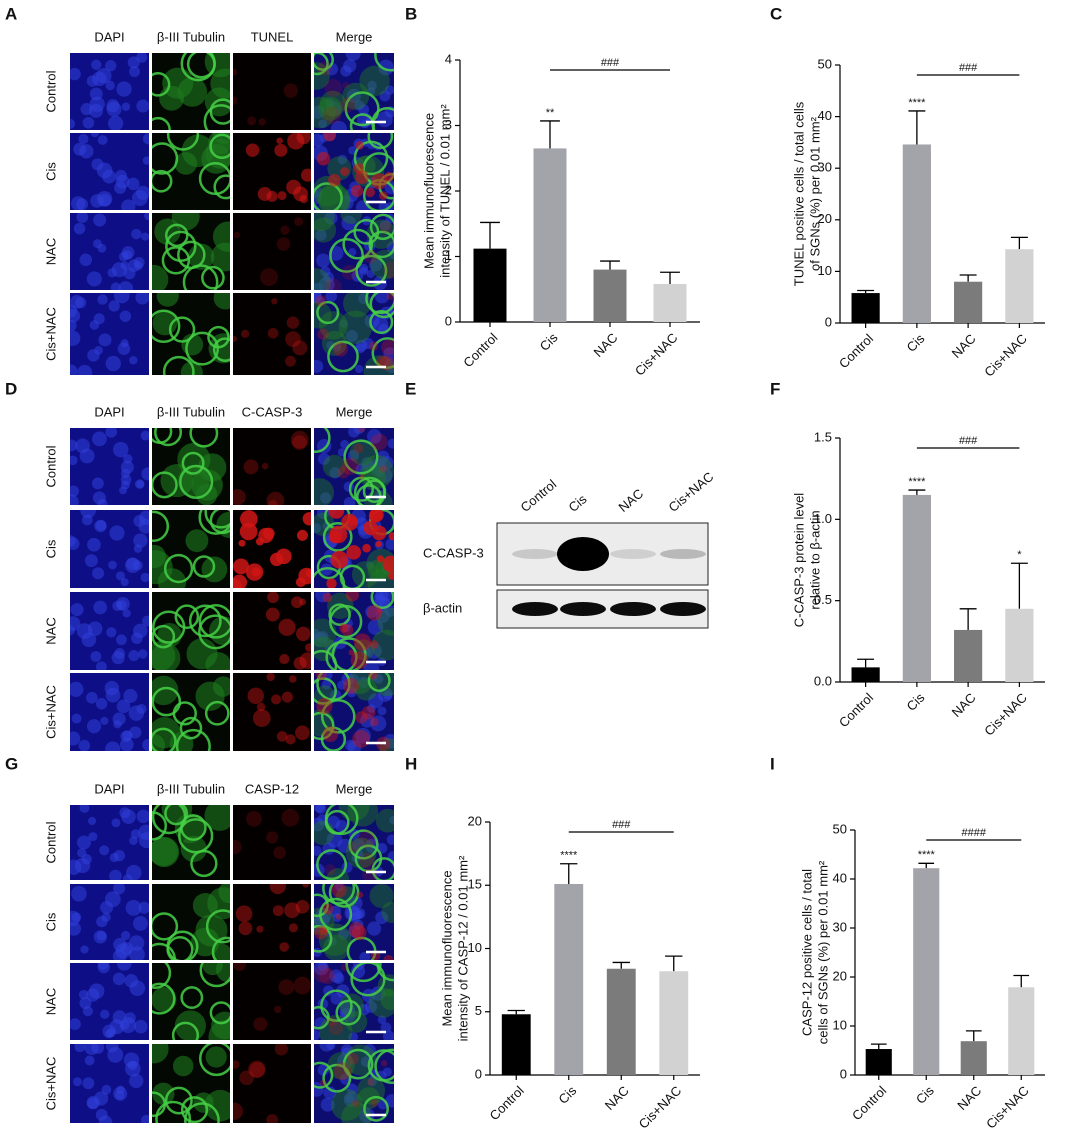 This screenshot has width=1065, height=1138. I want to click on panel-letter: F, so click(775, 388).